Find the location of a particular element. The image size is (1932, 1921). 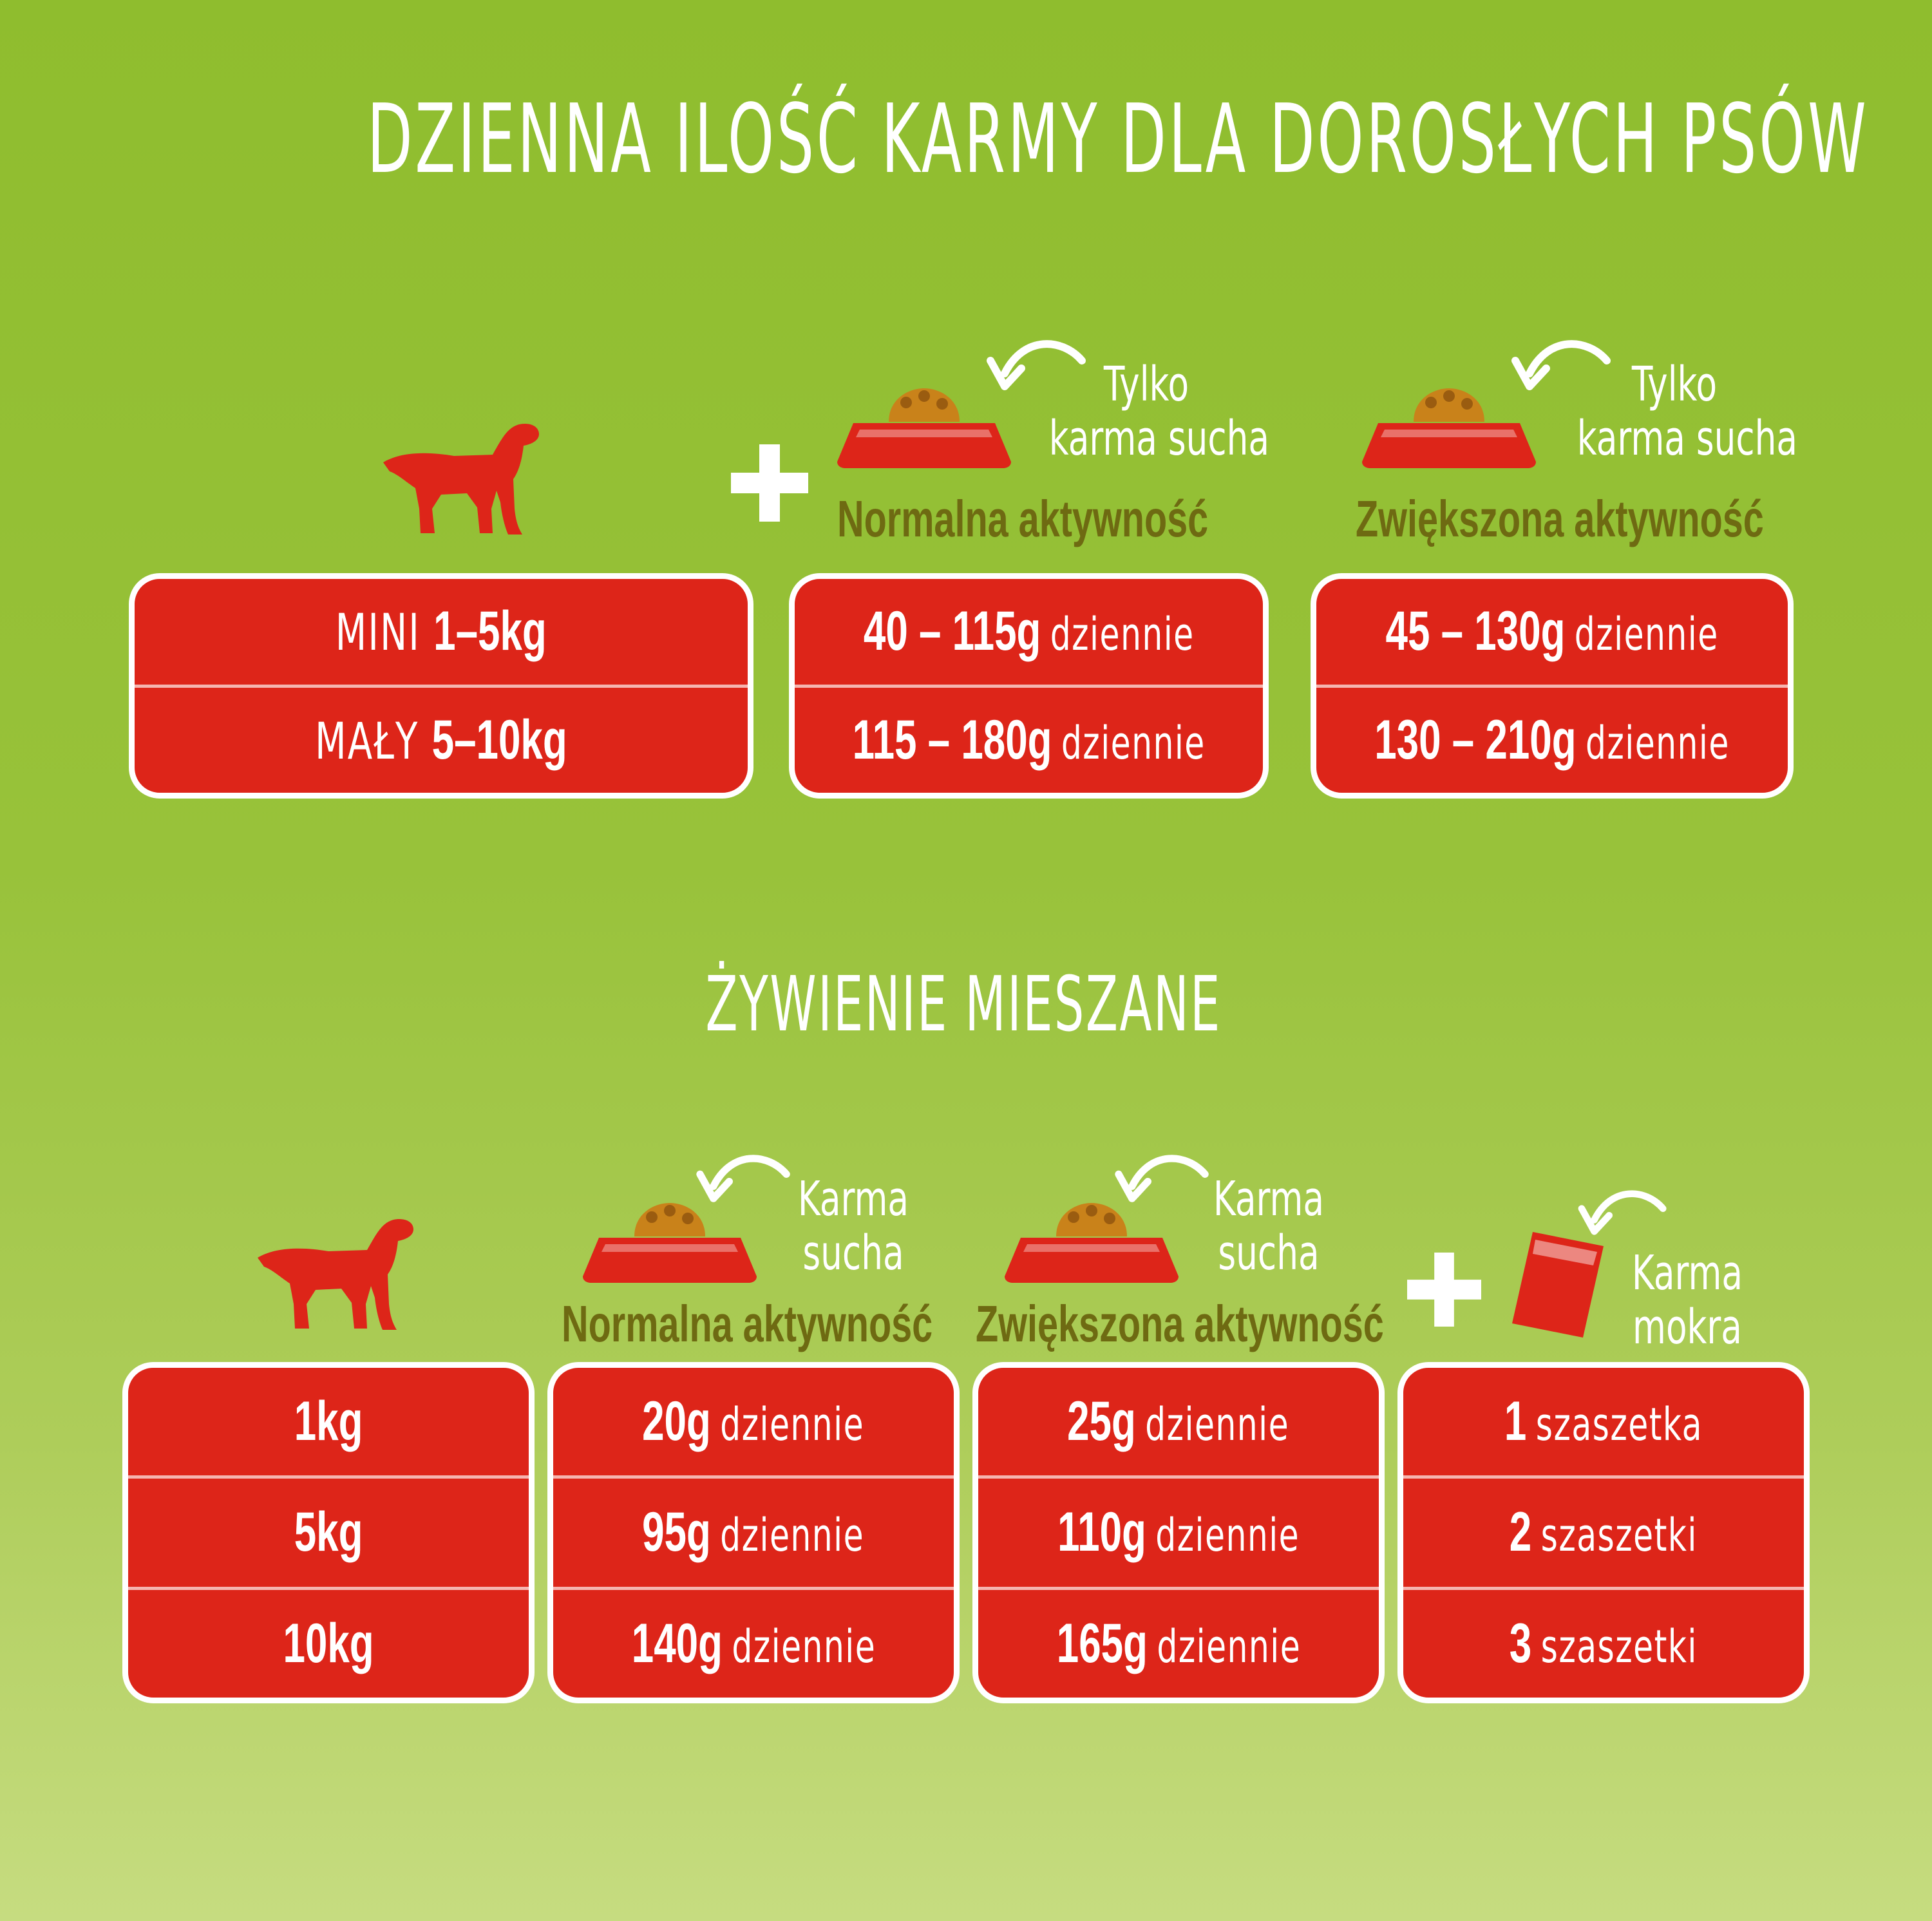

table-row: 5kg is located at coordinates (328, 1531).